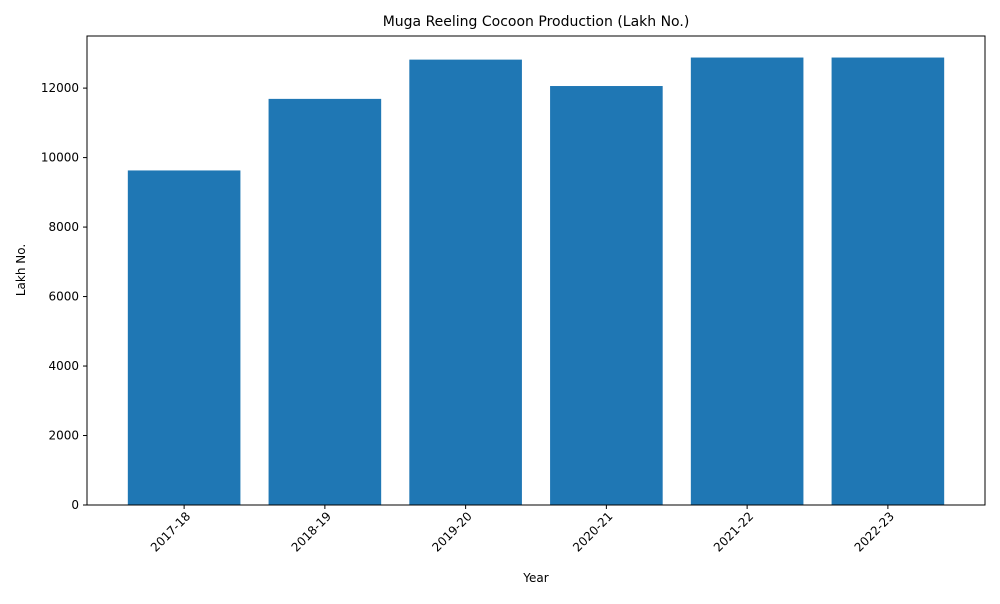 The height and width of the screenshot is (604, 1000). Describe the element at coordinates (170, 531) in the screenshot. I see `x-tick-label: 2017-18` at that location.